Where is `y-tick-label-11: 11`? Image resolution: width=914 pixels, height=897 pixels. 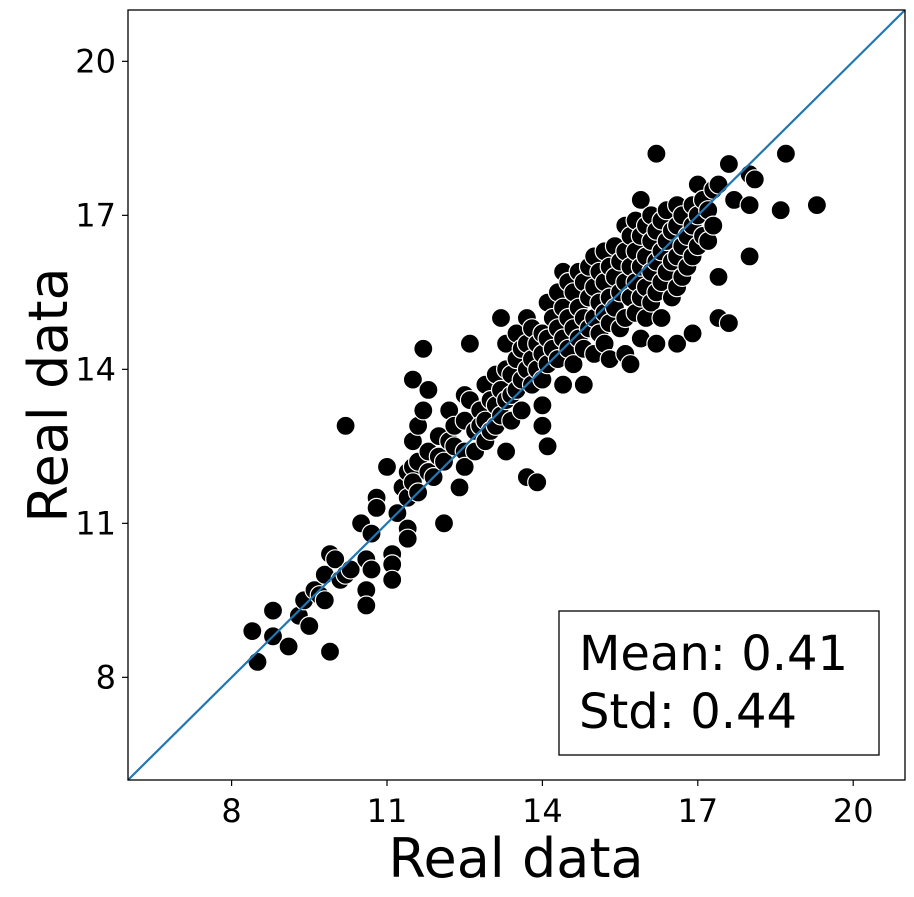
y-tick-label-11: 11 is located at coordinates (95, 524).